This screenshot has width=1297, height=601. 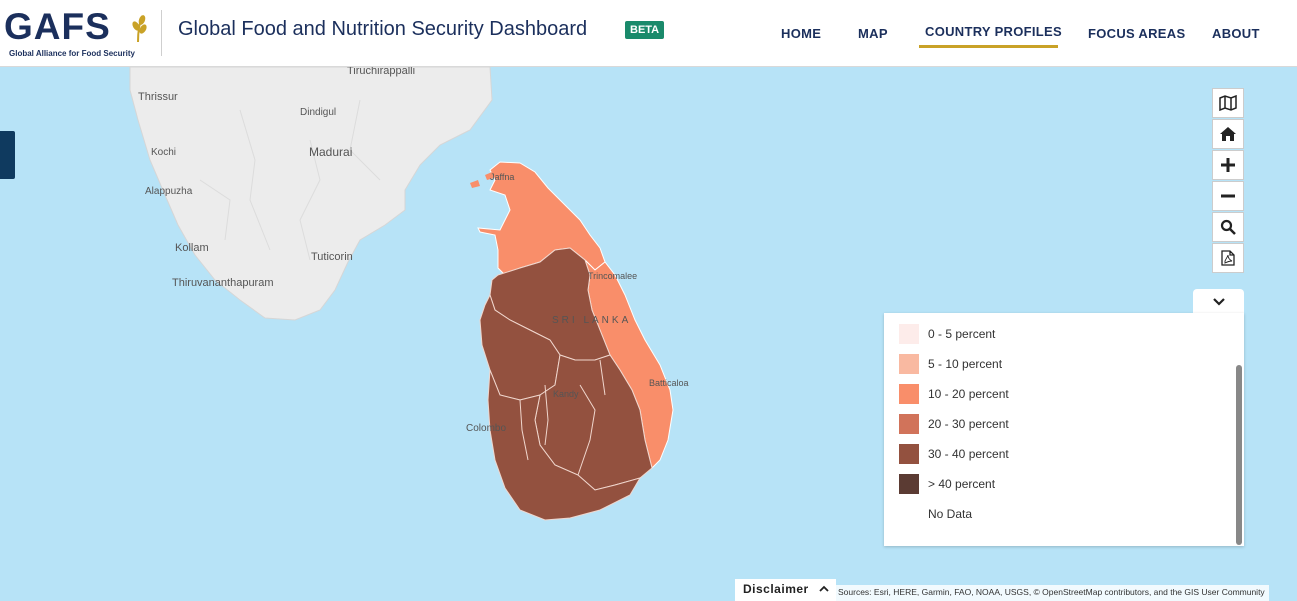 What do you see at coordinates (1239, 455) in the screenshot?
I see `legend-scrollbar` at bounding box center [1239, 455].